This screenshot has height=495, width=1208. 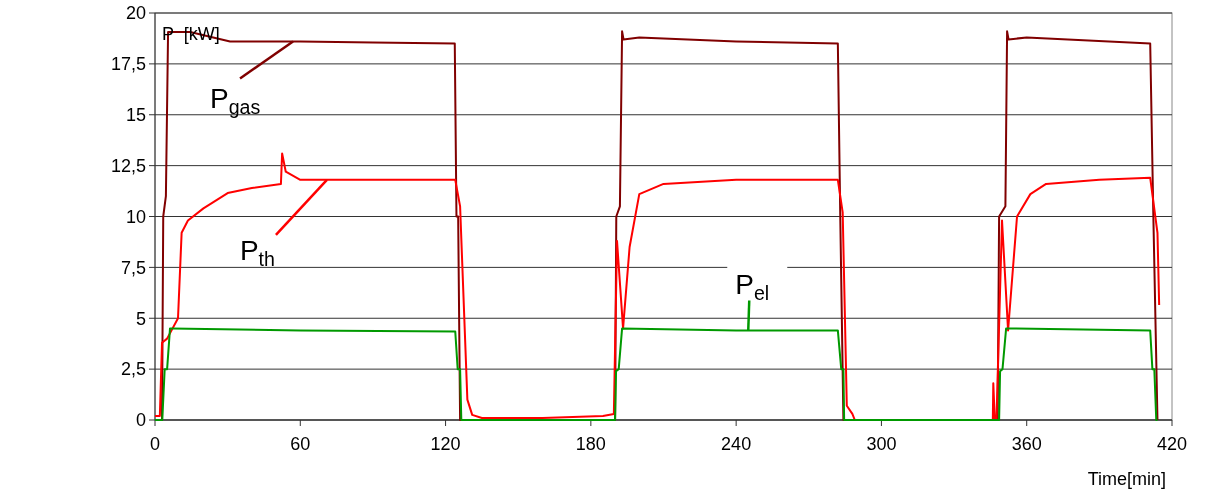 I want to click on x-tick-label: 240, so click(x=736, y=444).